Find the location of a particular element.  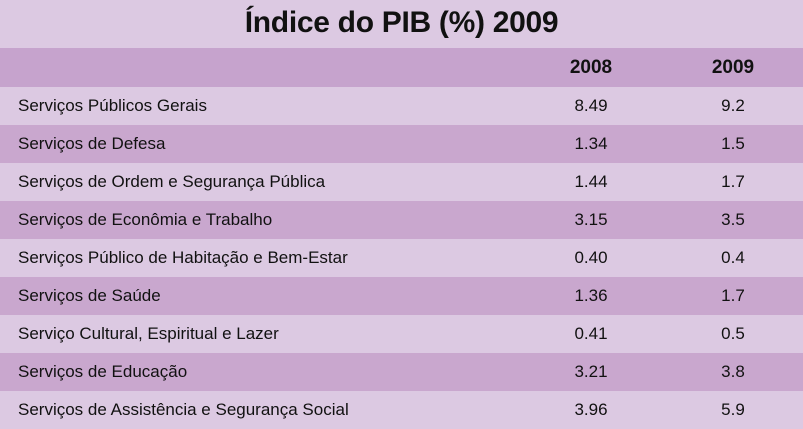

row-label: Serviços de Ordem e Segurança Pública is located at coordinates (172, 181).